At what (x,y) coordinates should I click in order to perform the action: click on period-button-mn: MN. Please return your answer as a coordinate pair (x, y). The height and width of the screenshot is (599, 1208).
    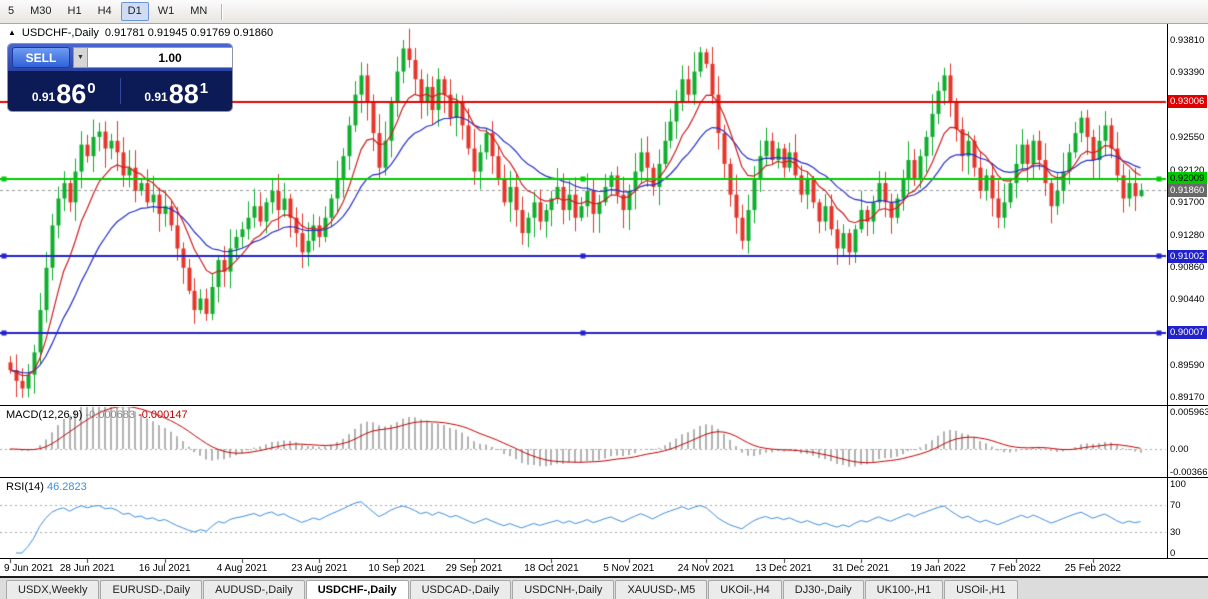
    Looking at the image, I should click on (199, 11).